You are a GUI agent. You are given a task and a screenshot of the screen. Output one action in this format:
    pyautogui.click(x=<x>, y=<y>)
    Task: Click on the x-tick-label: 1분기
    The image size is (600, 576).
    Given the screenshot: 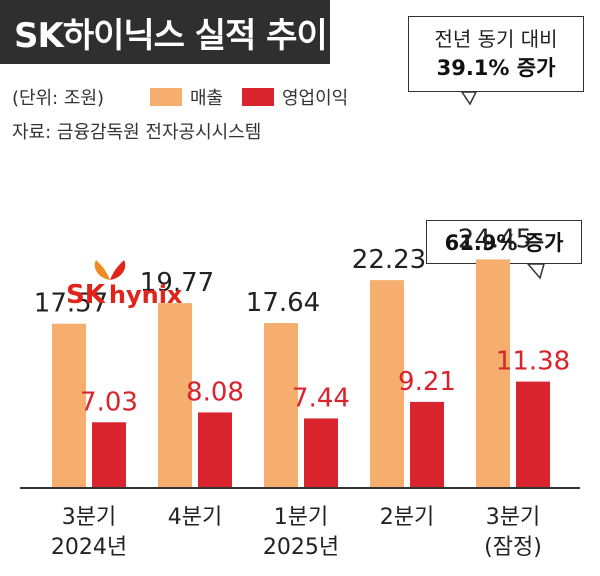 What is the action you would take?
    pyautogui.click(x=301, y=517)
    